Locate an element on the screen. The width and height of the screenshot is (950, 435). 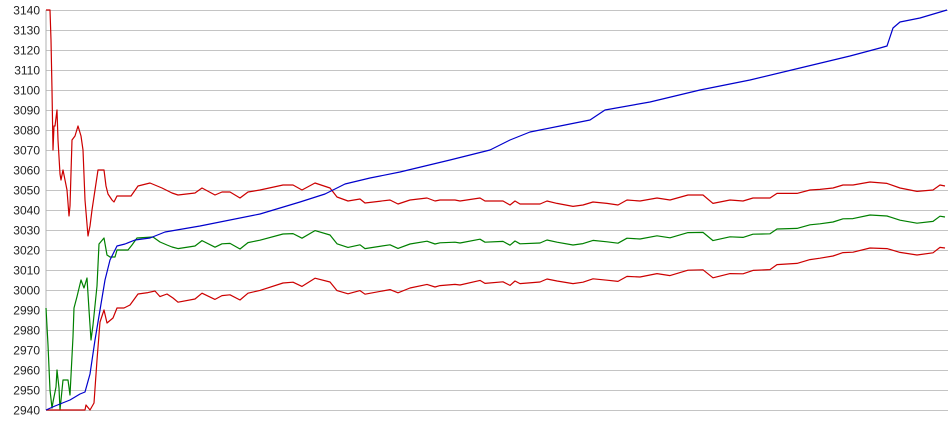
y-tick-label: 3060 is located at coordinates (26, 171).